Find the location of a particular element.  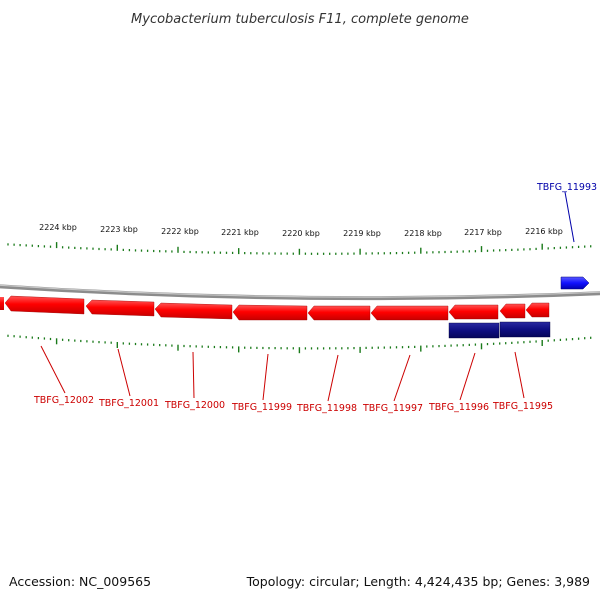

scale-label-2216: 2216 kbp is located at coordinates (544, 231).